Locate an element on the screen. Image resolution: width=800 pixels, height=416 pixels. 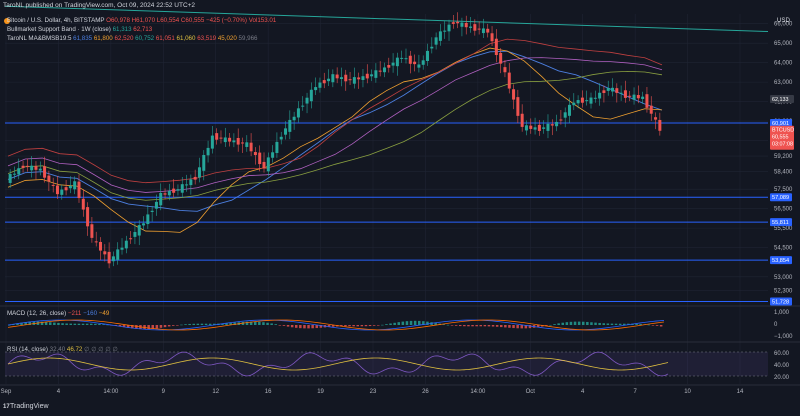
x-tick-label: 4 is located at coordinates (59, 392).